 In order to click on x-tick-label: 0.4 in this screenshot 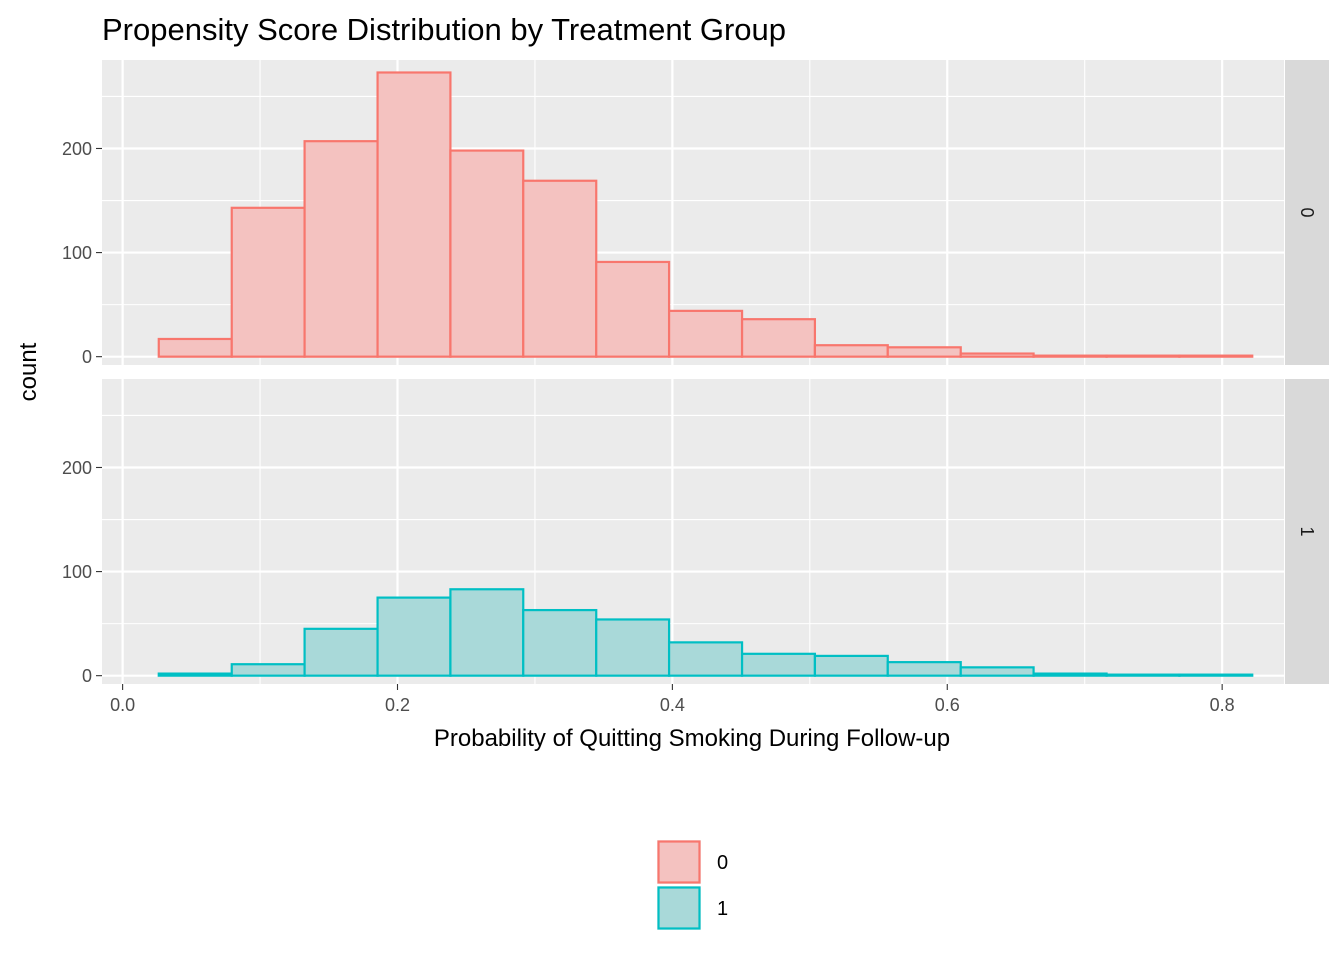, I will do `click(672, 705)`.